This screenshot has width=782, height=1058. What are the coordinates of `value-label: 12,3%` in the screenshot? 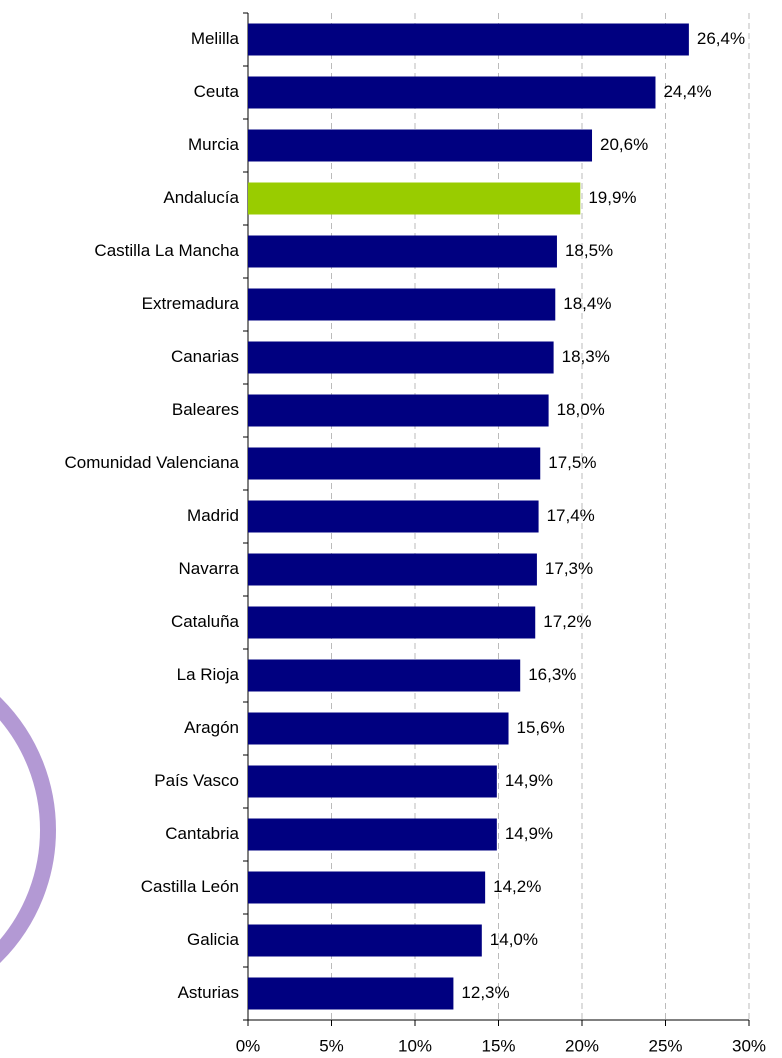 It's located at (485, 992).